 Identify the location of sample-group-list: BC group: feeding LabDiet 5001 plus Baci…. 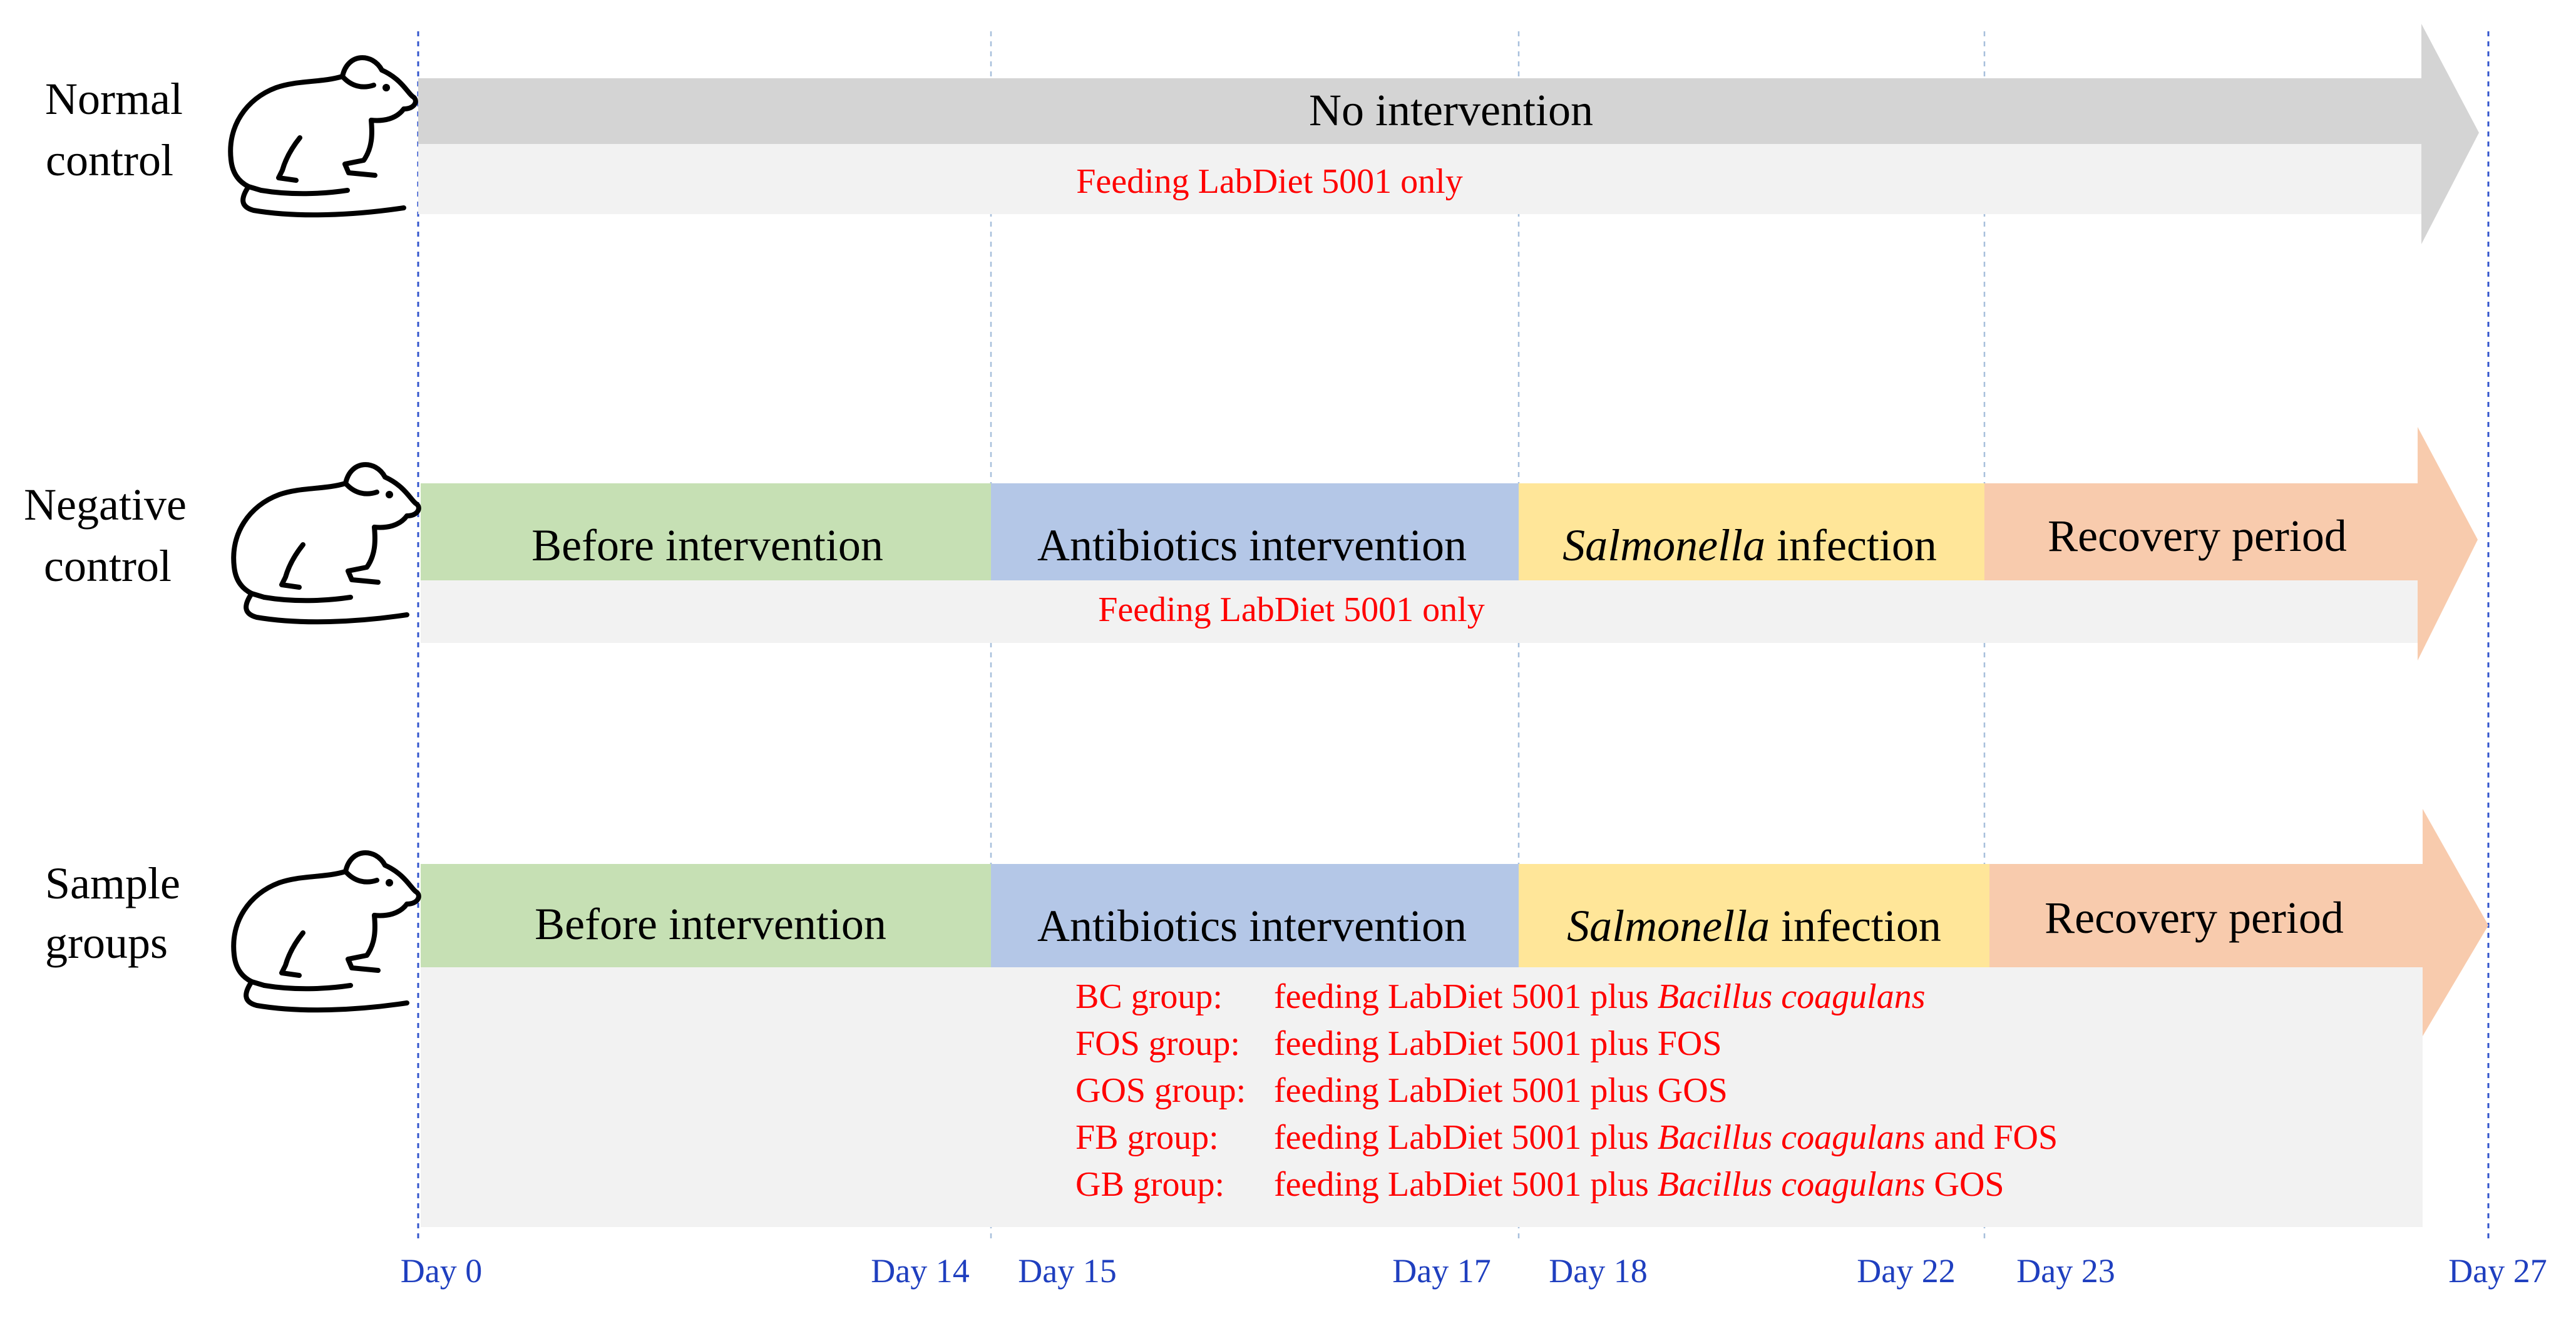
(1566, 1090).